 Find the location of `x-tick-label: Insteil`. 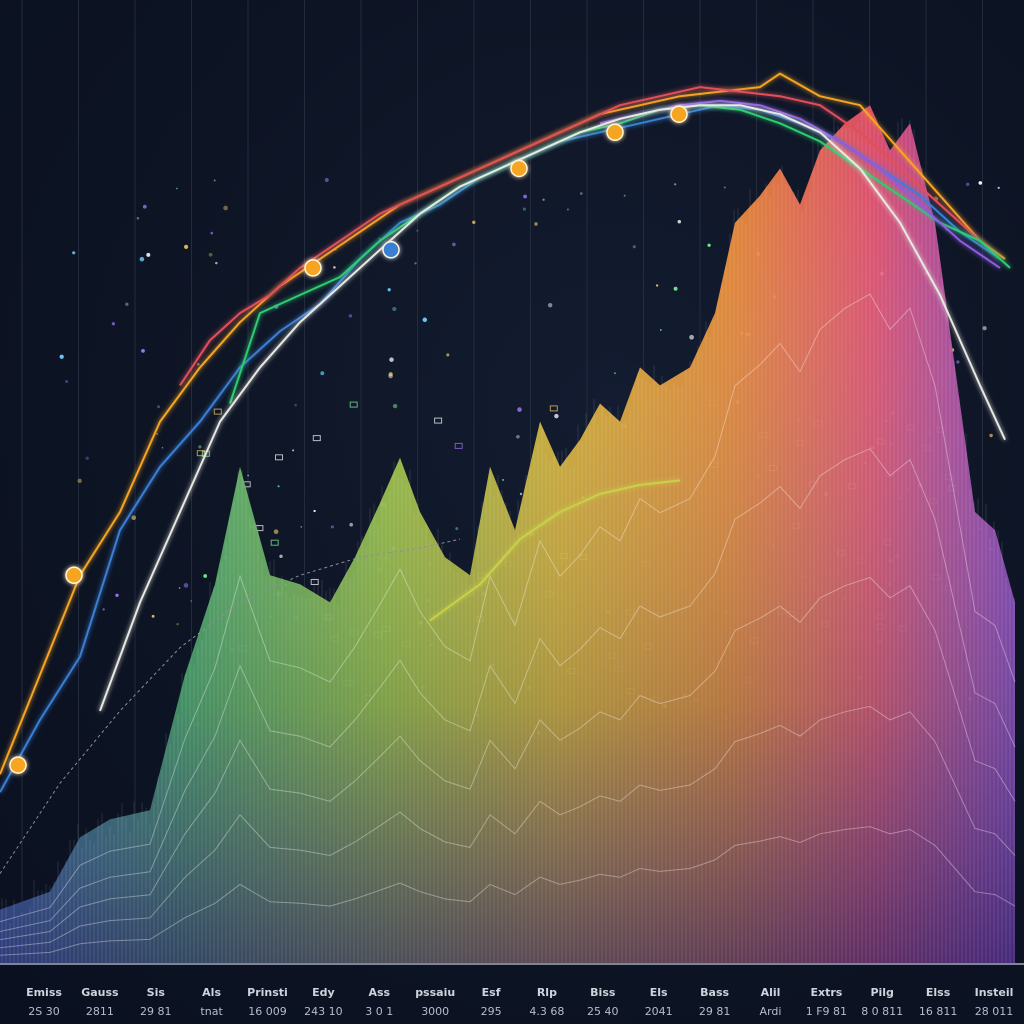

x-tick-label: Insteil is located at coordinates (994, 992).